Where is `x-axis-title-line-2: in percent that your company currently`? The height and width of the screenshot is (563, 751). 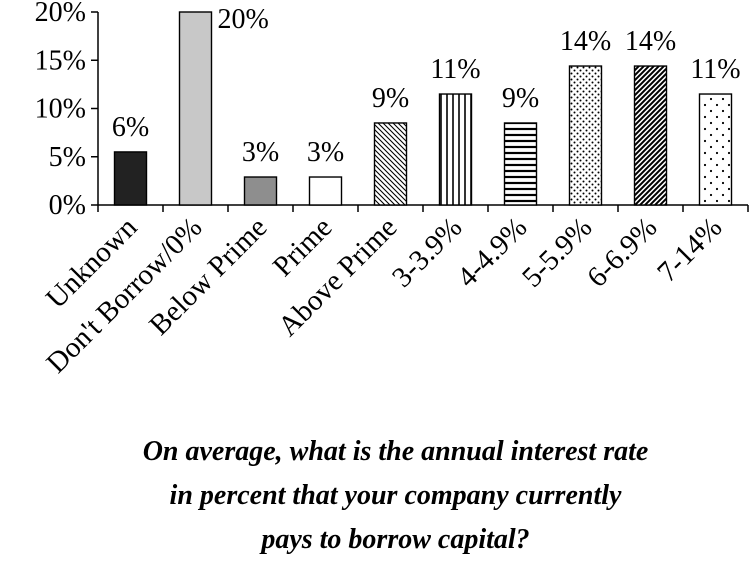 x-axis-title-line-2: in percent that your company currently is located at coordinates (395, 495).